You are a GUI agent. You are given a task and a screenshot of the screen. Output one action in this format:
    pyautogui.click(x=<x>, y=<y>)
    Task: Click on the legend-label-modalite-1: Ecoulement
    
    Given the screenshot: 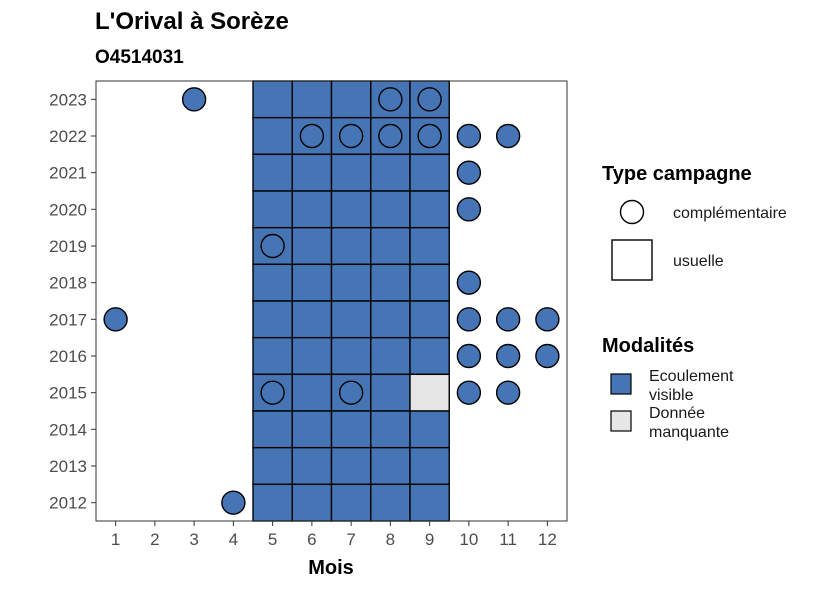 What is the action you would take?
    pyautogui.click(x=691, y=376)
    